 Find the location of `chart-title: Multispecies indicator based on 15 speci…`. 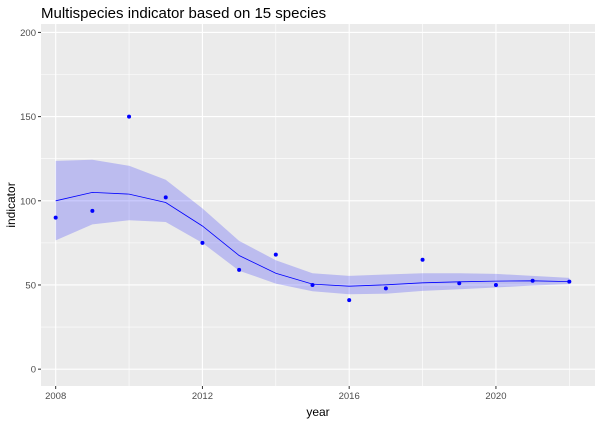

chart-title: Multispecies indicator based on 15 speci… is located at coordinates (183, 13).